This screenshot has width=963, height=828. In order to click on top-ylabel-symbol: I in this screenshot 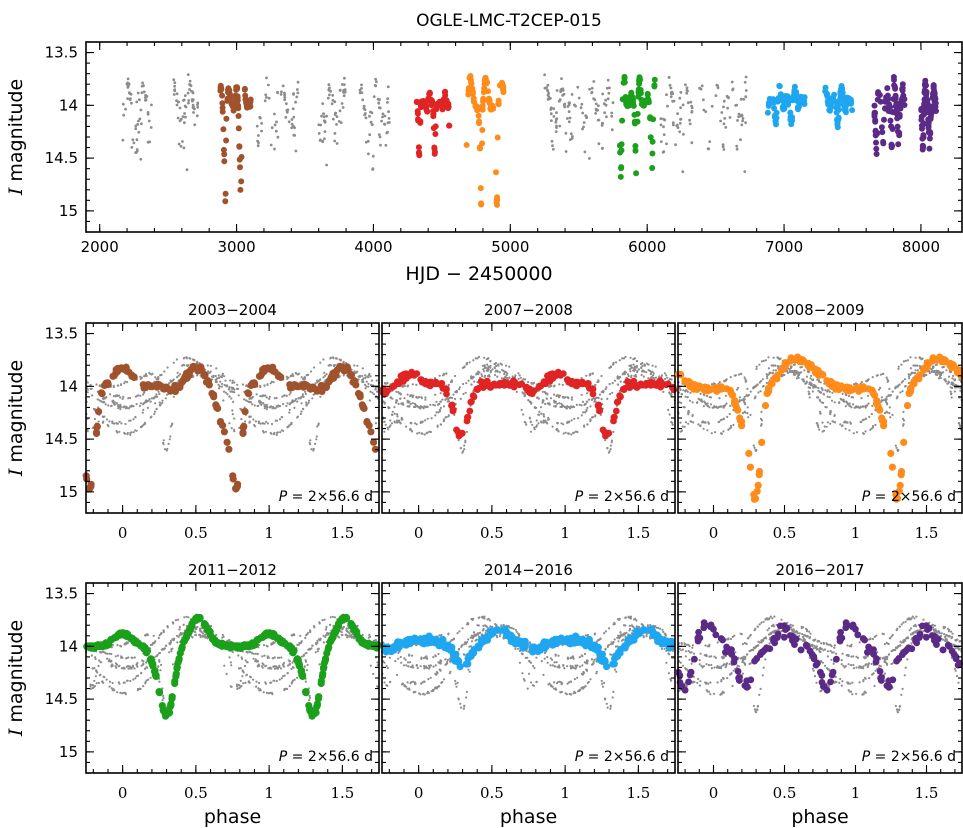, I will do `click(16, 191)`.